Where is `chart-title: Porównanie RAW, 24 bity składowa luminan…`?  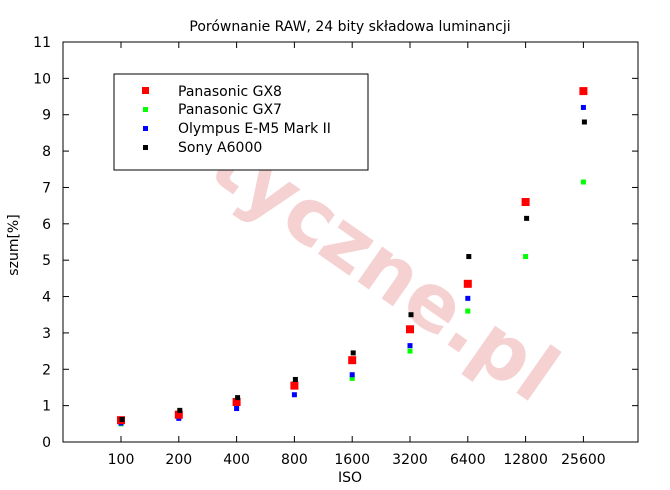
chart-title: Porównanie RAW, 24 bity składowa luminan… is located at coordinates (349, 27).